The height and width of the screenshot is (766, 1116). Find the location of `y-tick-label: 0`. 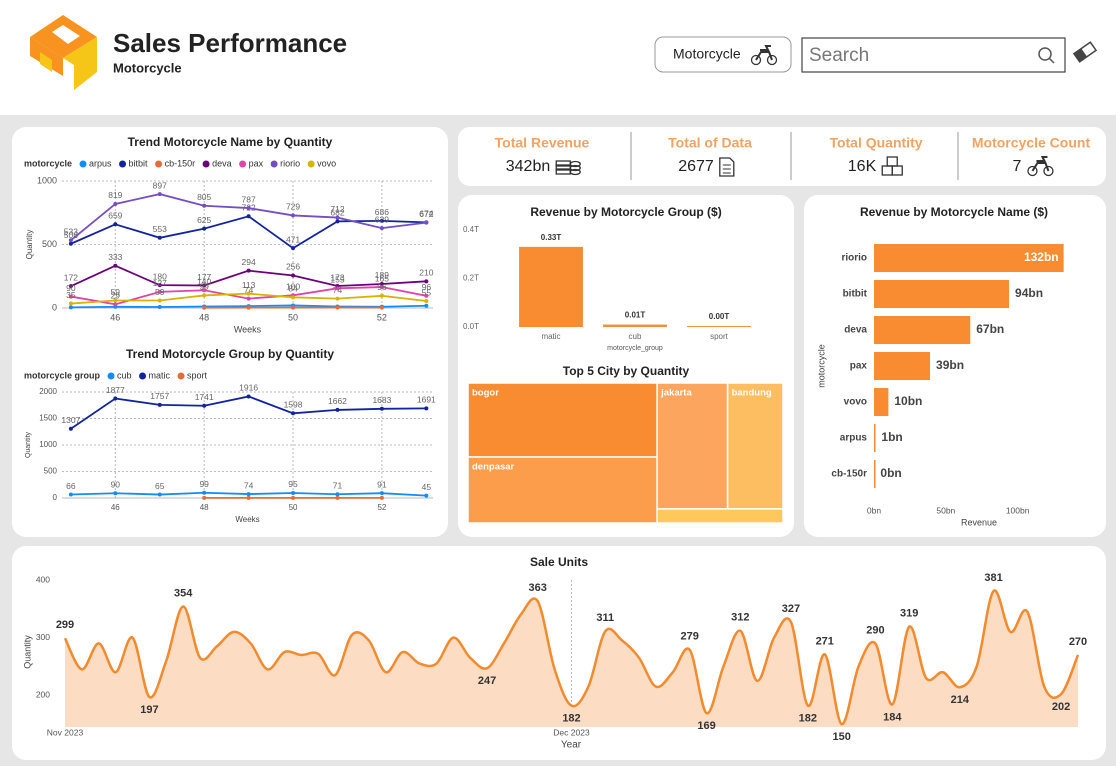

y-tick-label: 0 is located at coordinates (55, 497).